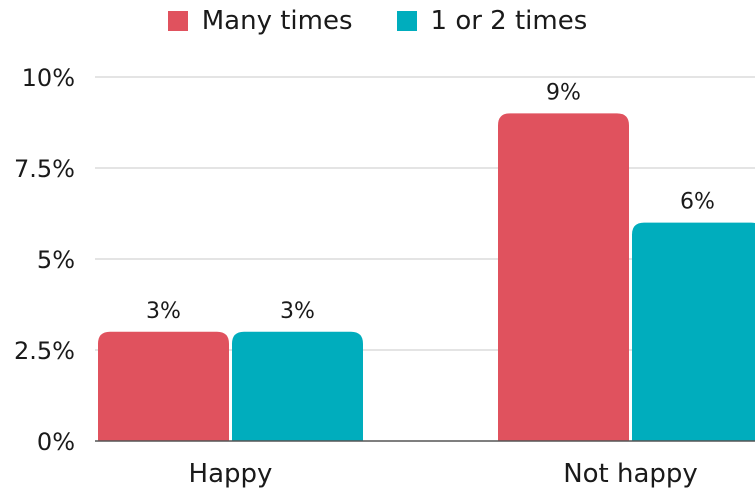 The width and height of the screenshot is (755, 488). I want to click on y-tick-label: 10%, so click(48, 78).